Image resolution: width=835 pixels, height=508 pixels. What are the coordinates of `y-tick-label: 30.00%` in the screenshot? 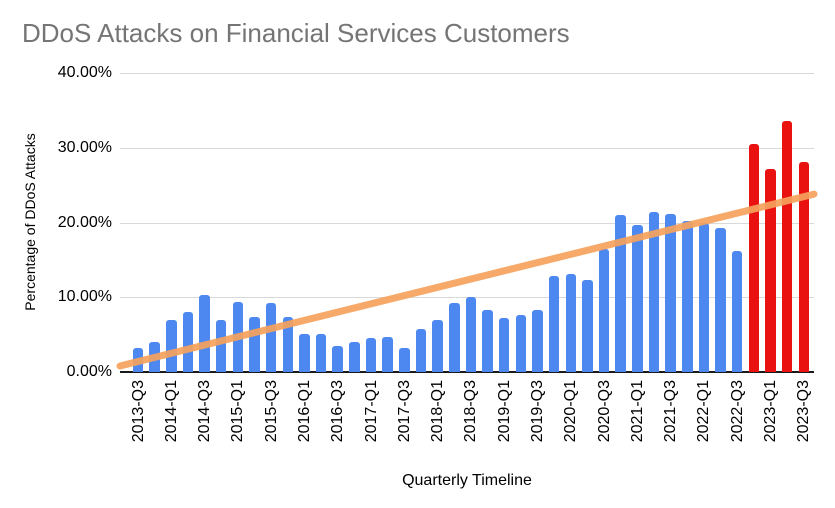 It's located at (84, 147).